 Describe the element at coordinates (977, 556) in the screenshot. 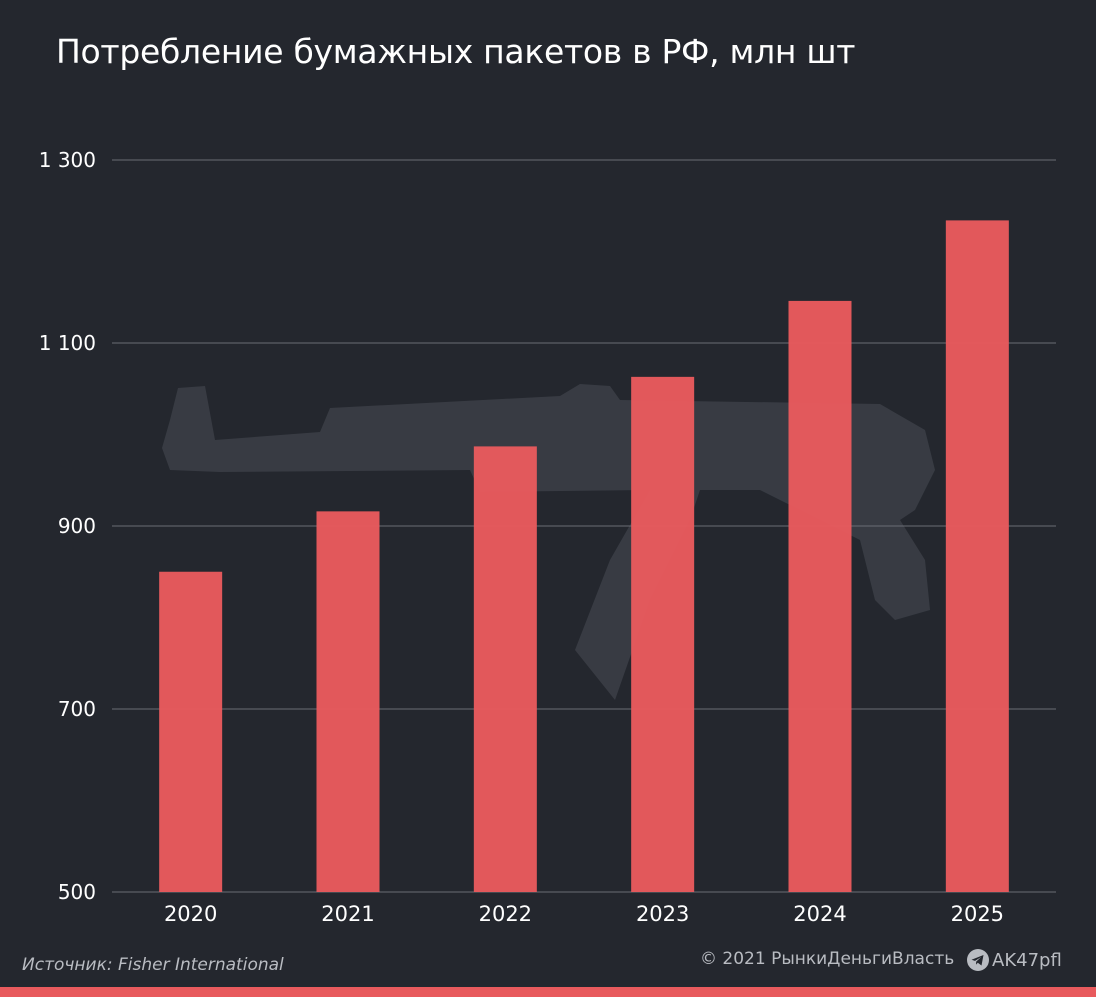

I see `bar-2025` at that location.